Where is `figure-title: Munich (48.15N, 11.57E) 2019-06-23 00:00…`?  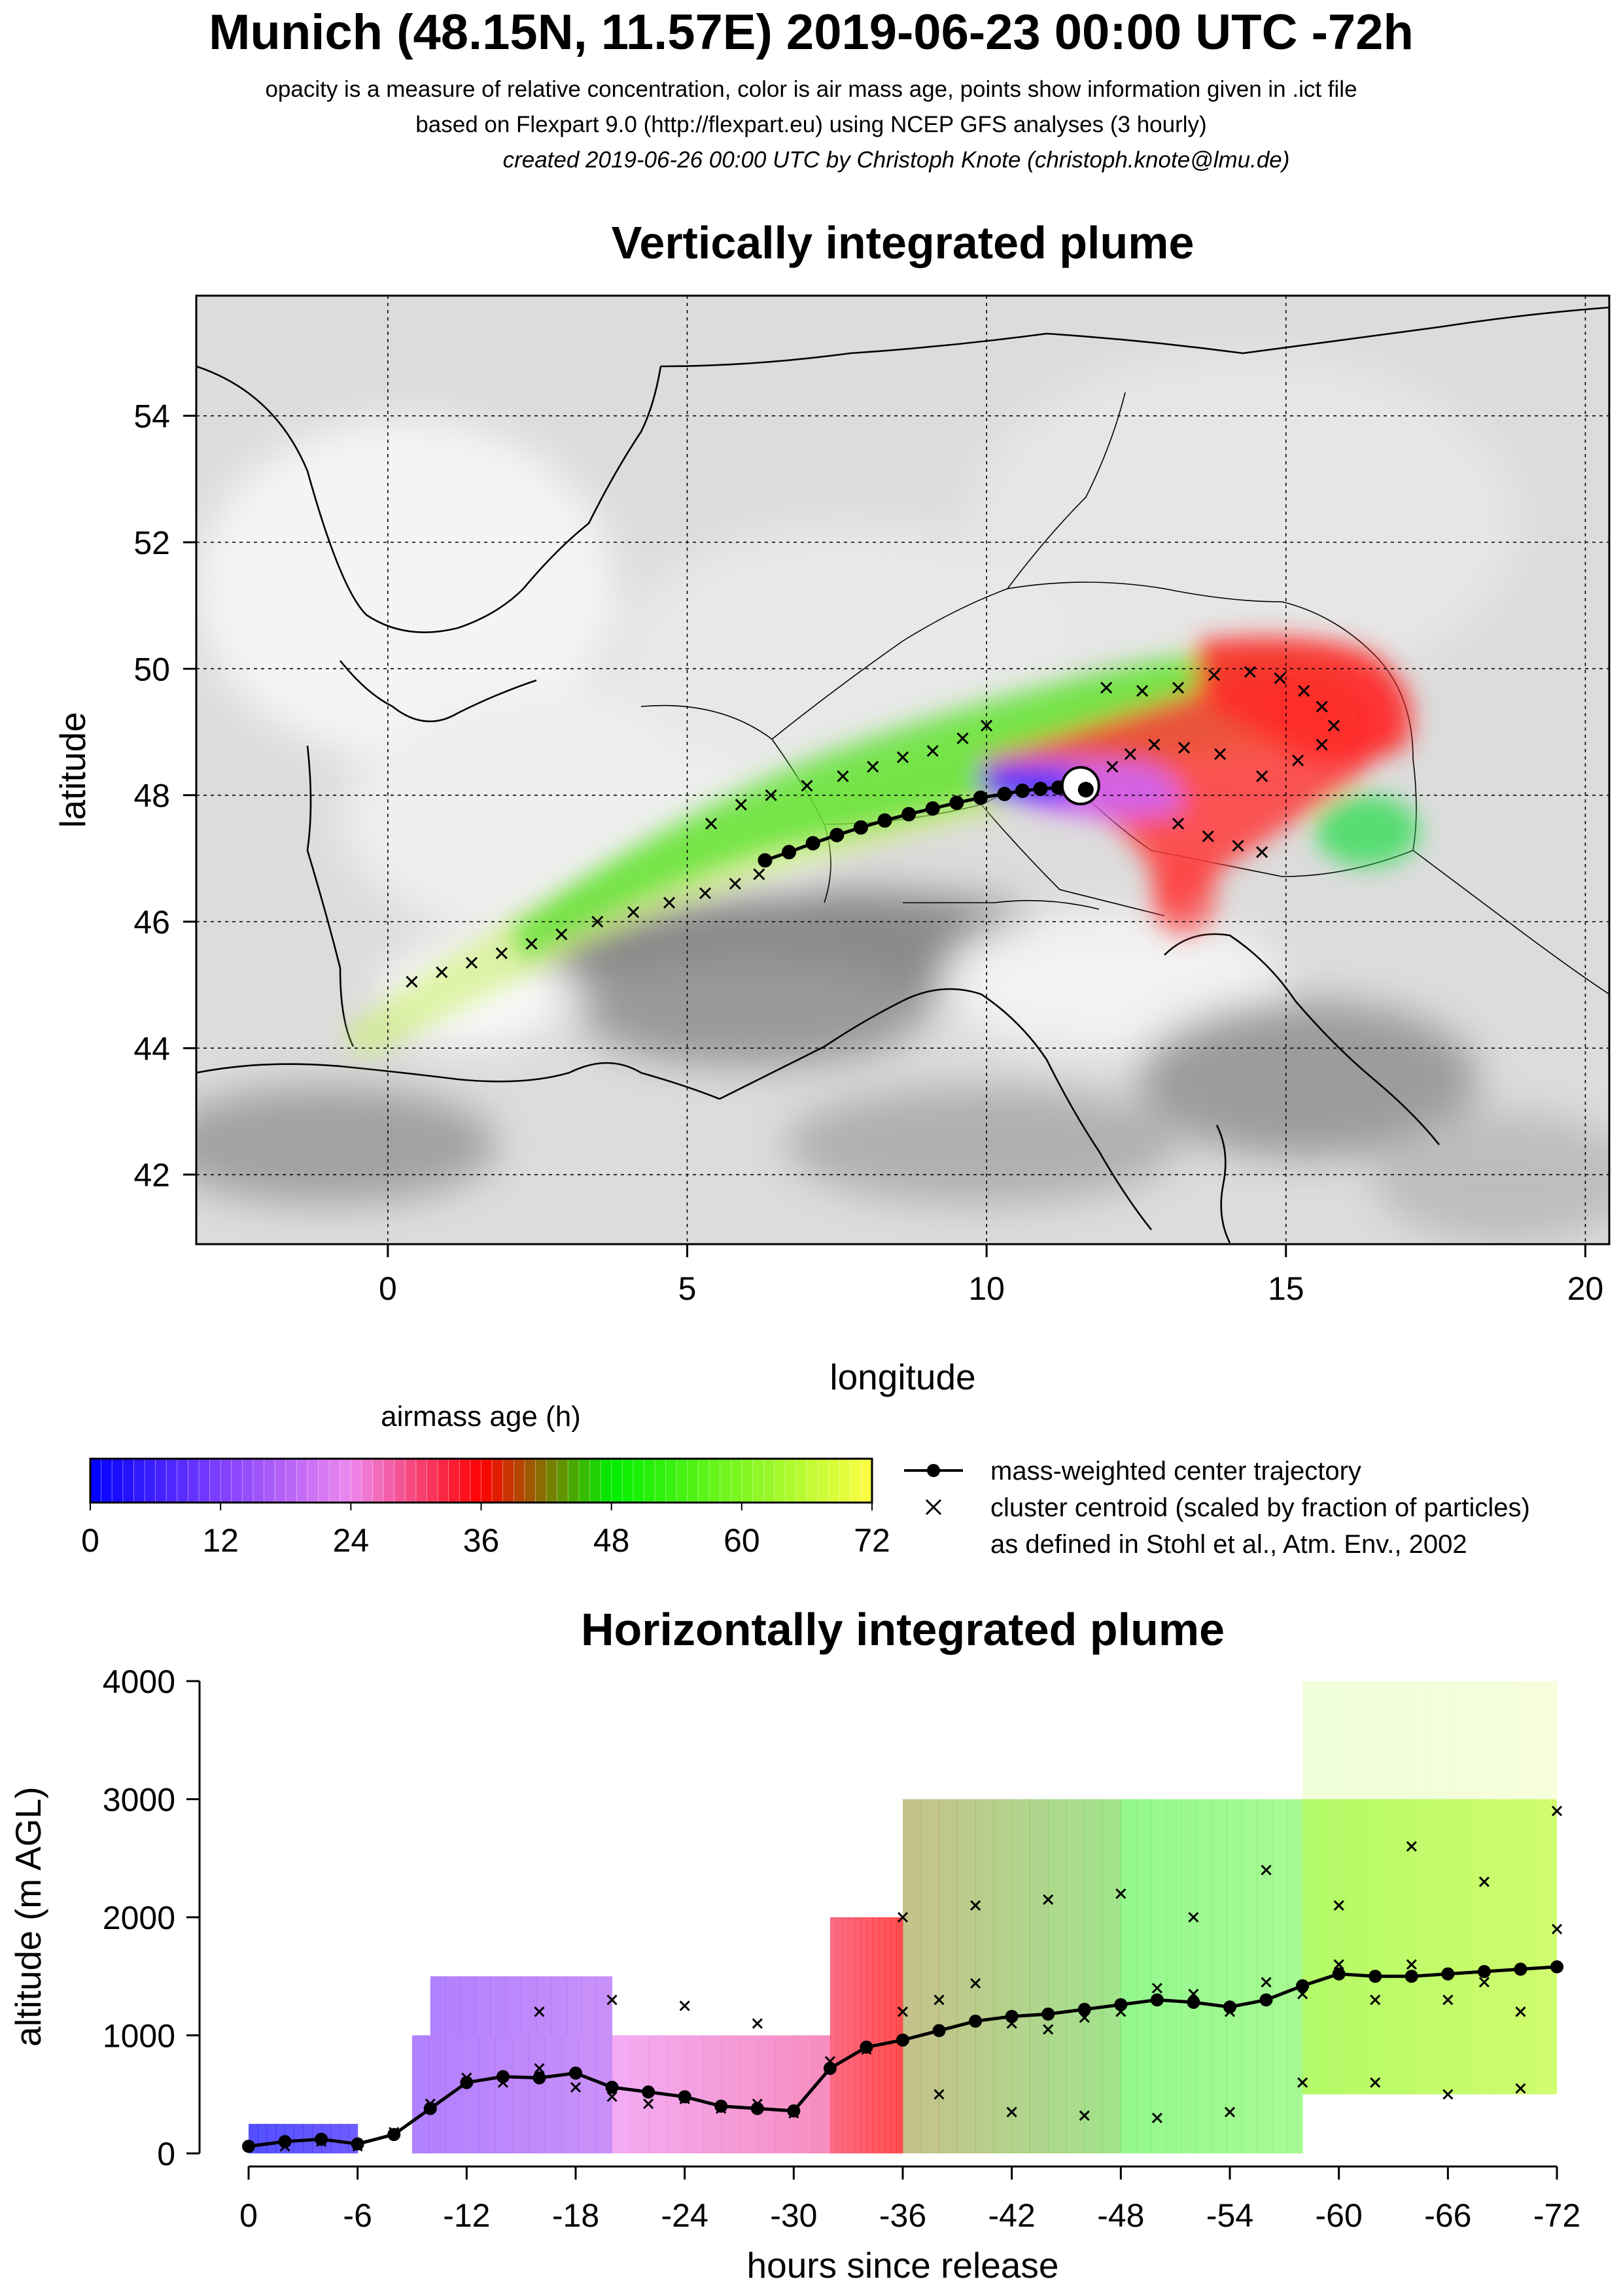
figure-title: Munich (48.15N, 11.57E) 2019-06-23 00:00… is located at coordinates (812, 32).